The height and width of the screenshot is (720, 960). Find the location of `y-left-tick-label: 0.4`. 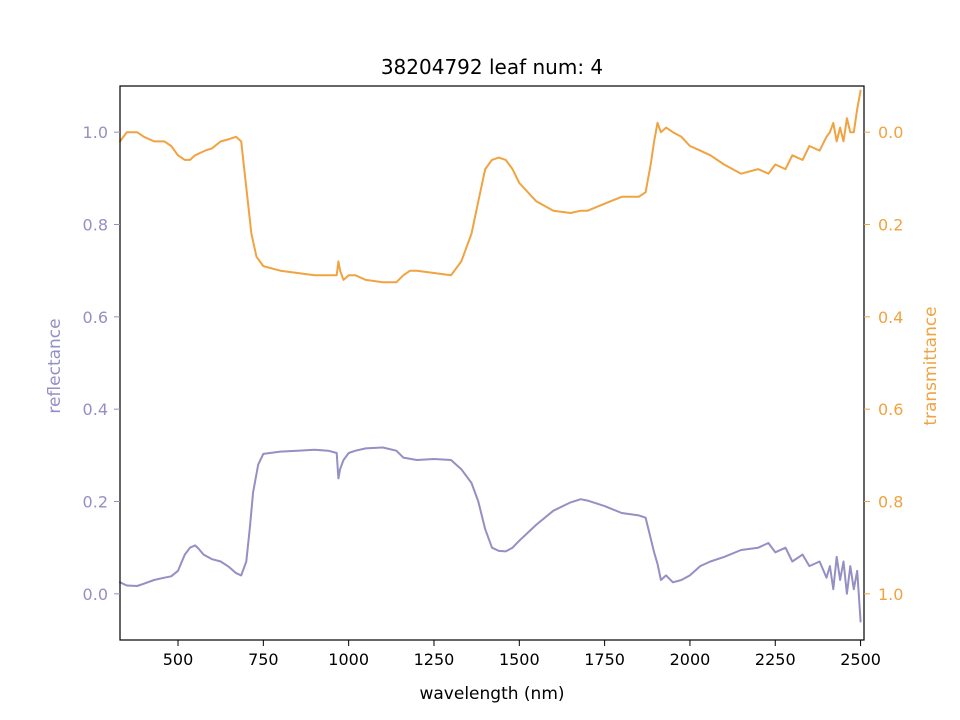

y-left-tick-label: 0.4 is located at coordinates (95, 409).